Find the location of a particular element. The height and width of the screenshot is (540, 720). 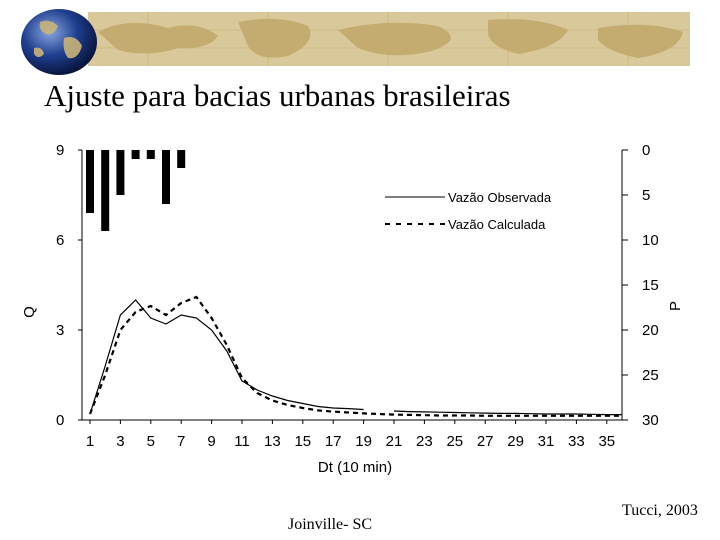

map-continents is located at coordinates (390, 38).